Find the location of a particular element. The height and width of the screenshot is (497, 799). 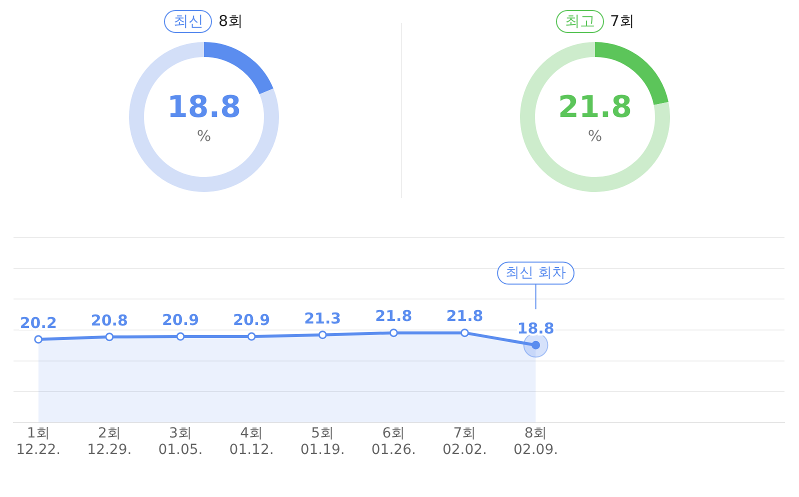

chart-title: 최신 is located at coordinates (188, 21).